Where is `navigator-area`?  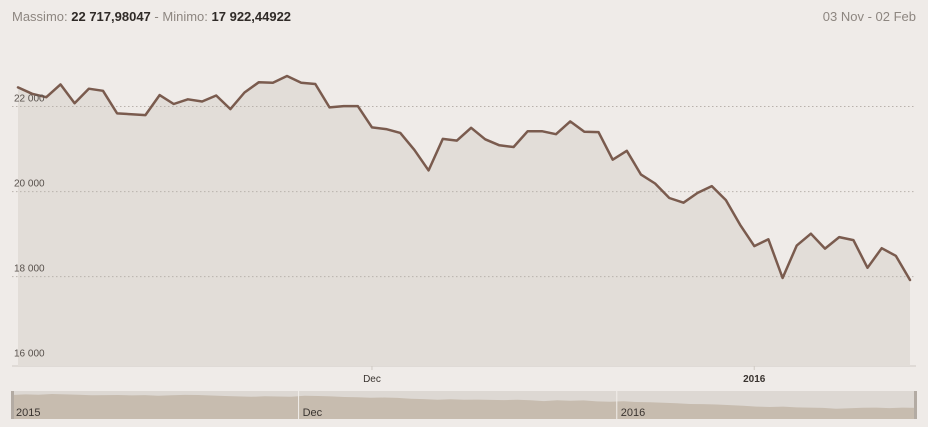
navigator-area is located at coordinates (464, 406).